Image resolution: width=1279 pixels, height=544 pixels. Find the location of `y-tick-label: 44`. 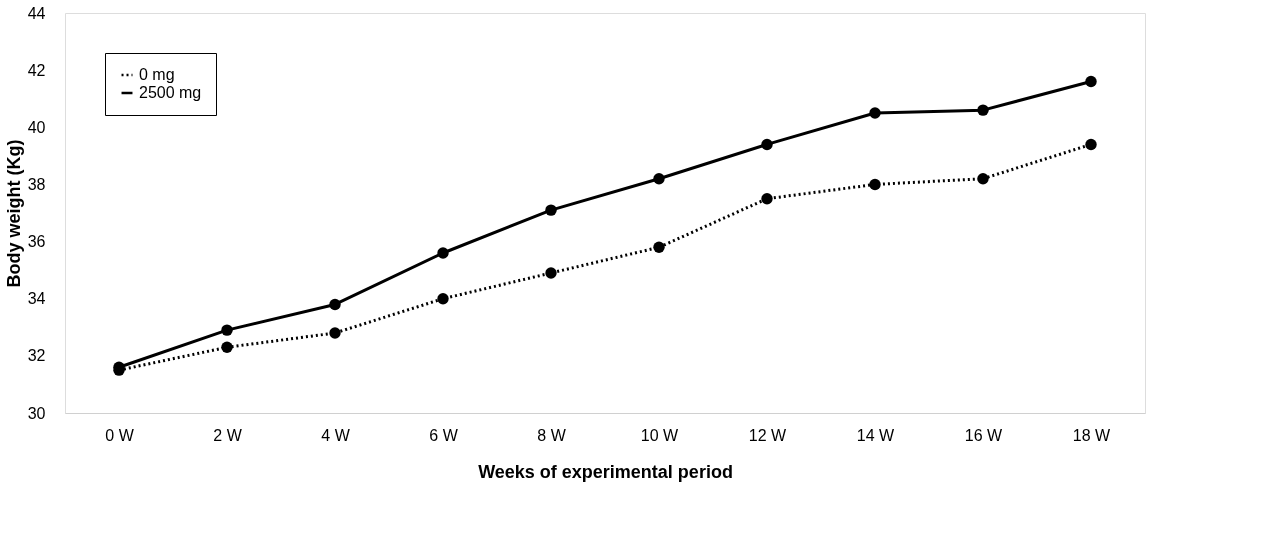

y-tick-label: 44 is located at coordinates (36, 13).